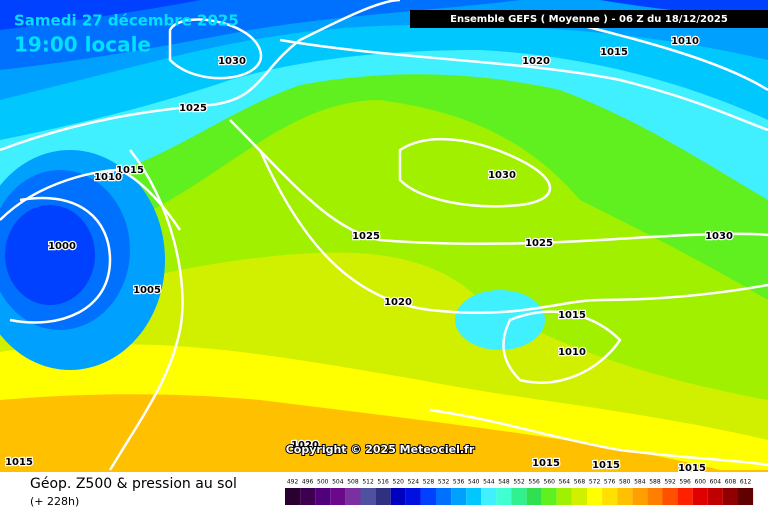 The height and width of the screenshot is (516, 768). What do you see at coordinates (293, 482) in the screenshot?
I see `scale-label: 492` at bounding box center [293, 482].